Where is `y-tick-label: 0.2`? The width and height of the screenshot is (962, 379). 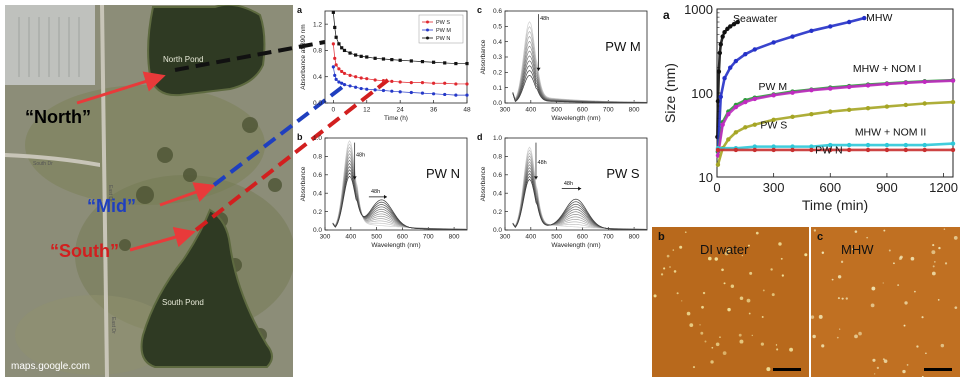
y-tick-label: 0.2 is located at coordinates (497, 73).